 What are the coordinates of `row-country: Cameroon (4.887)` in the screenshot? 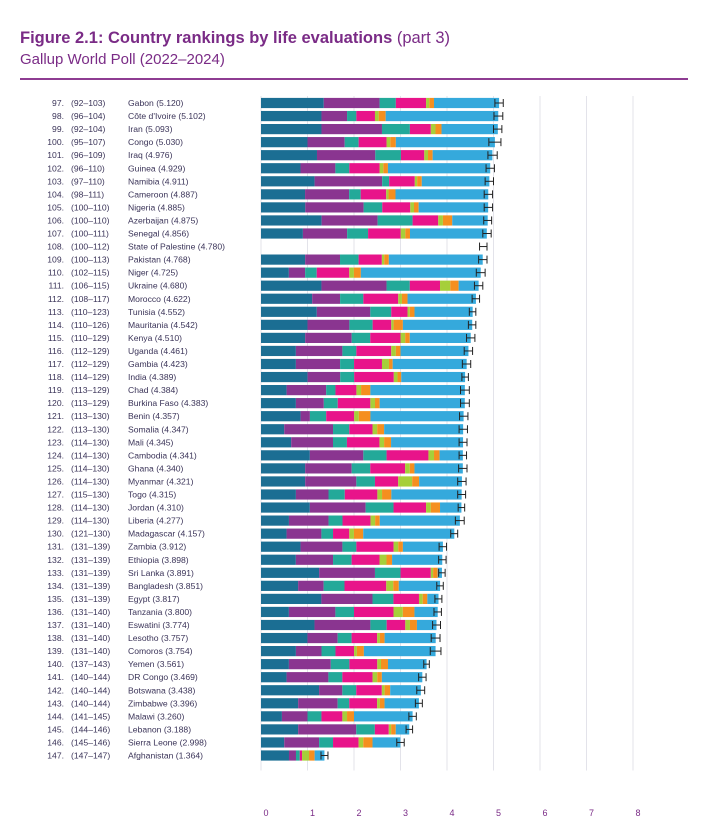 It's located at (163, 194).